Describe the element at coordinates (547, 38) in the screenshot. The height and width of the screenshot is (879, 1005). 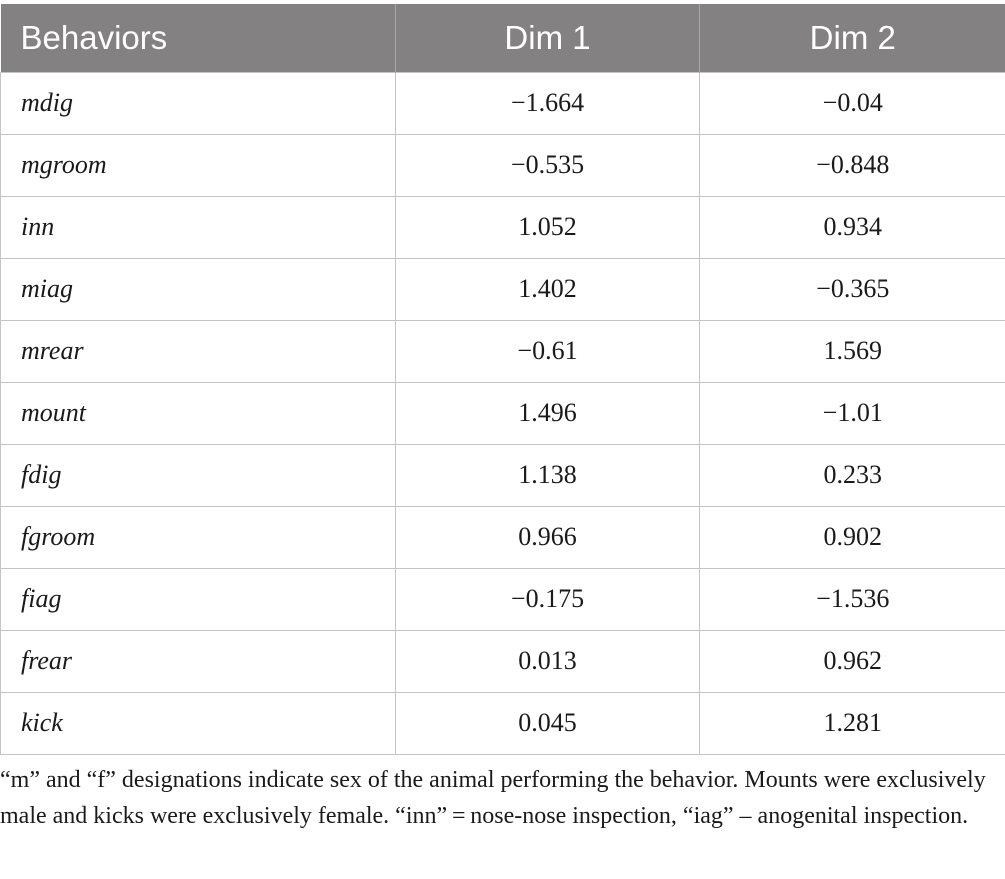
I see `header-dim-1: Dim 1` at that location.